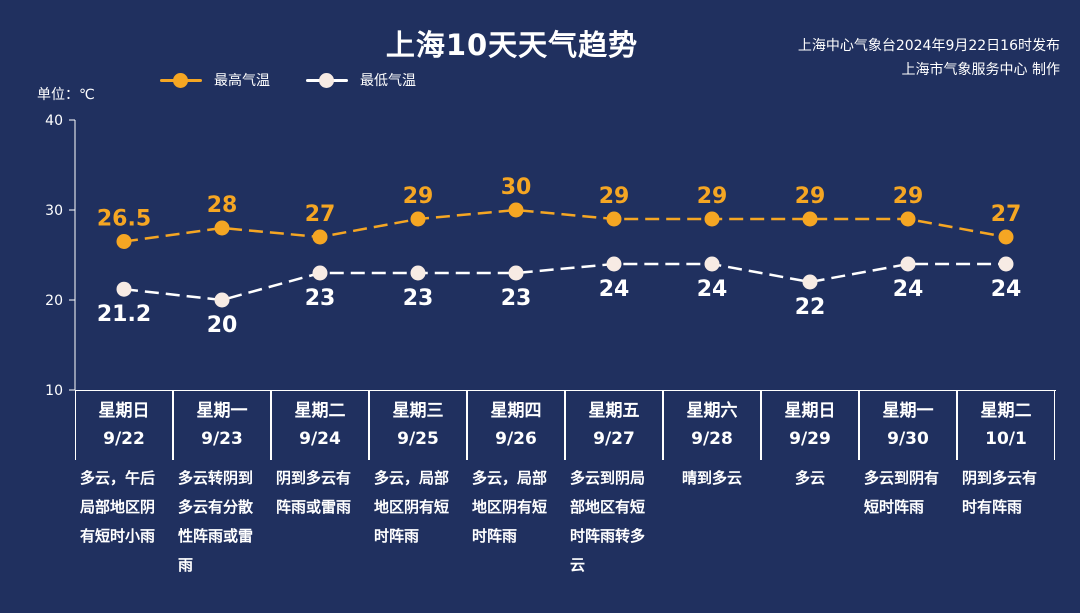  Describe the element at coordinates (929, 58) in the screenshot. I see `source-info: 上海中心气象台2024年9月22日16时发布 上海市气象服务中心 制作` at that location.